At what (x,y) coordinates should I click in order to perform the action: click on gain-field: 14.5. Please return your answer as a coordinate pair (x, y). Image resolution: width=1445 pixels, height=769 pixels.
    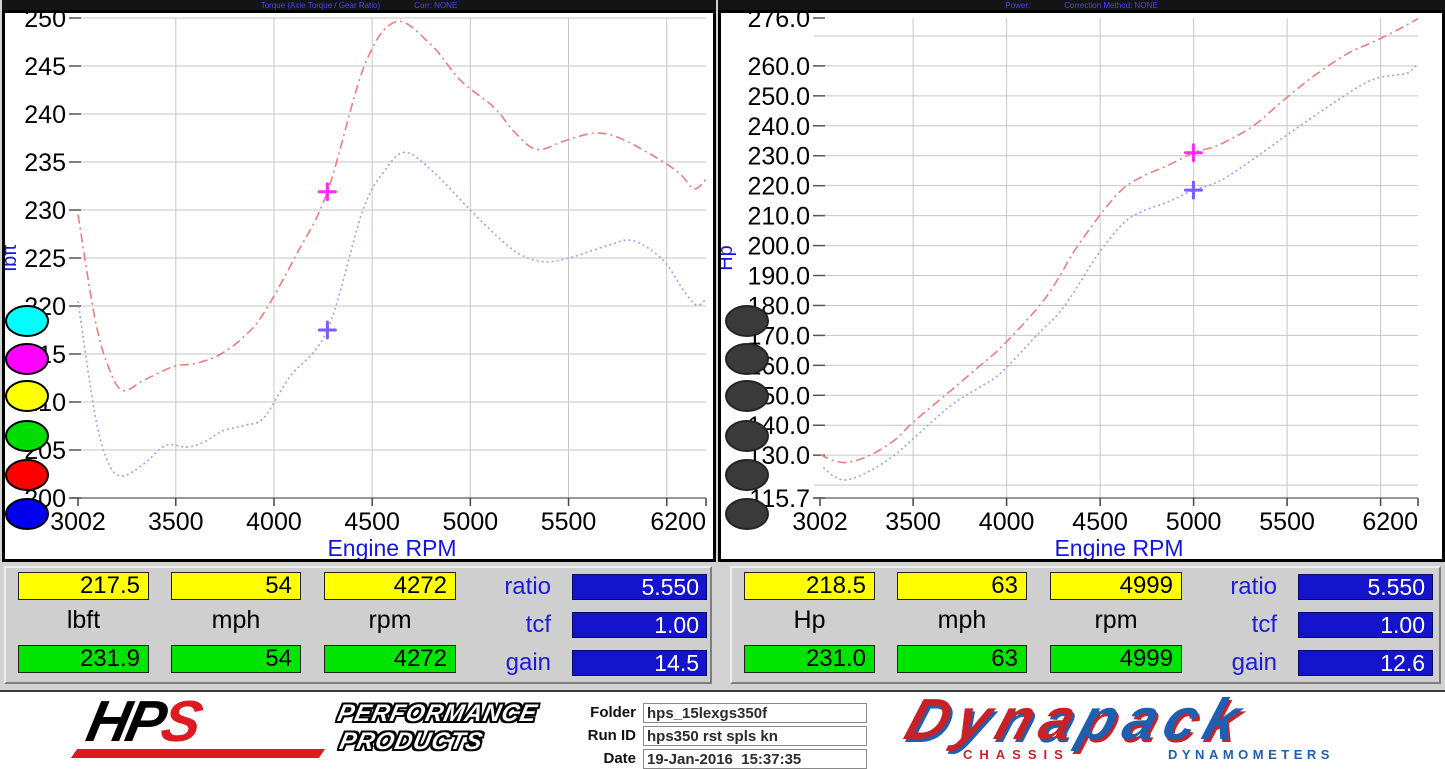
    Looking at the image, I should click on (639, 663).